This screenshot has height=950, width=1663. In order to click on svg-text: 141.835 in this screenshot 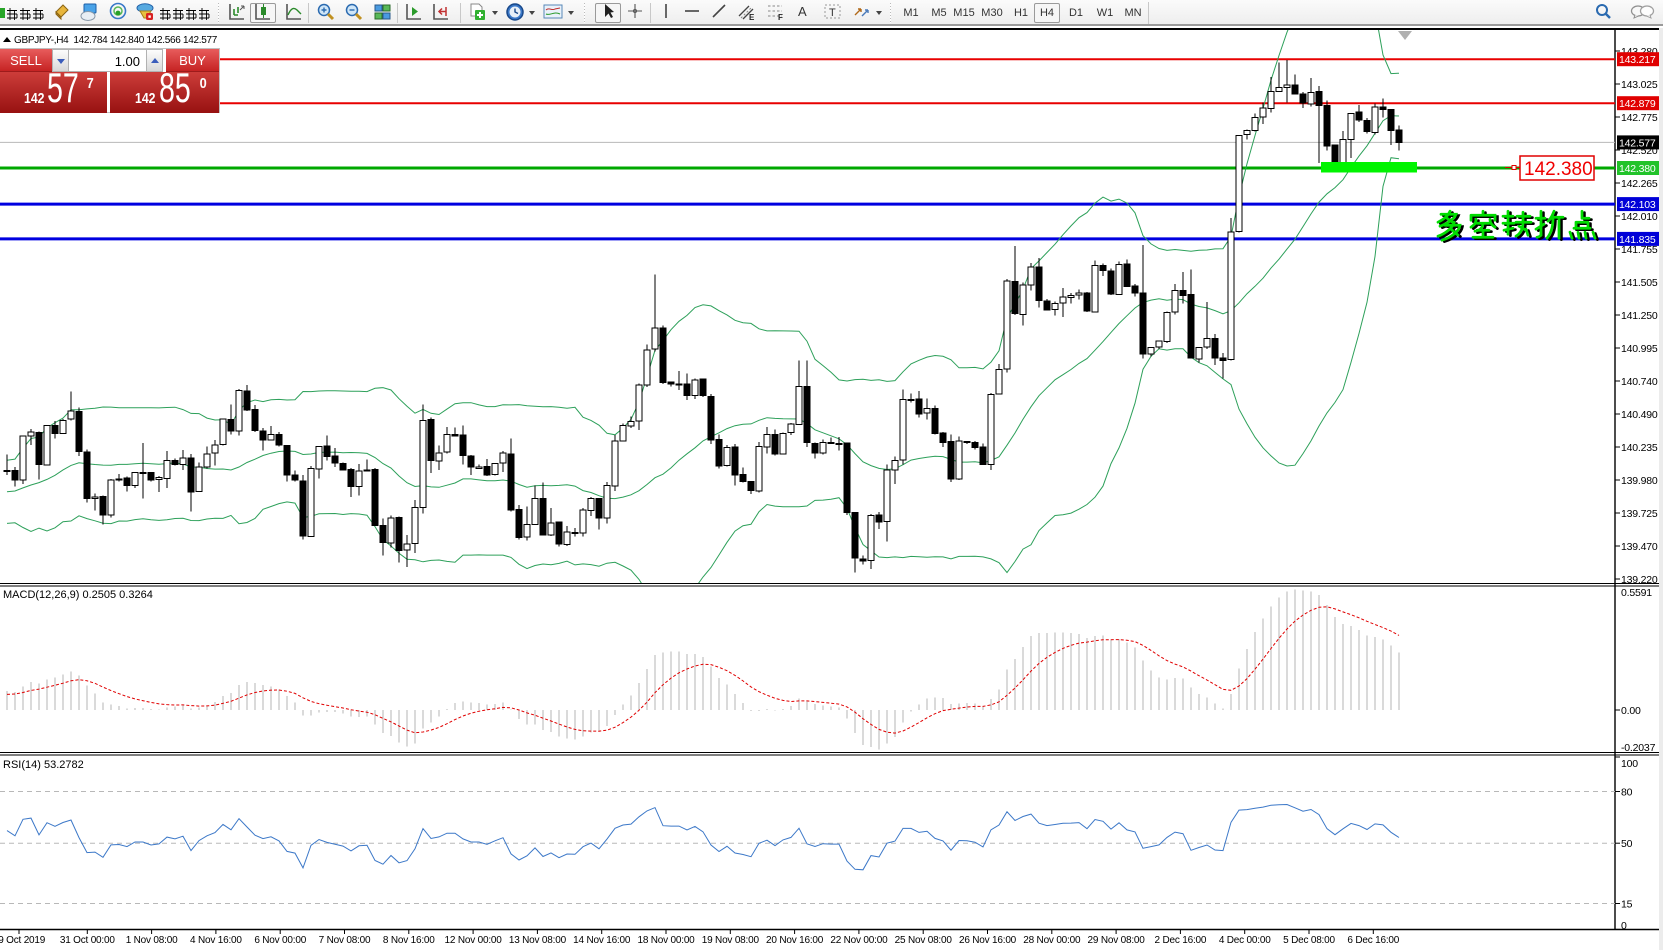, I will do `click(1637, 240)`.